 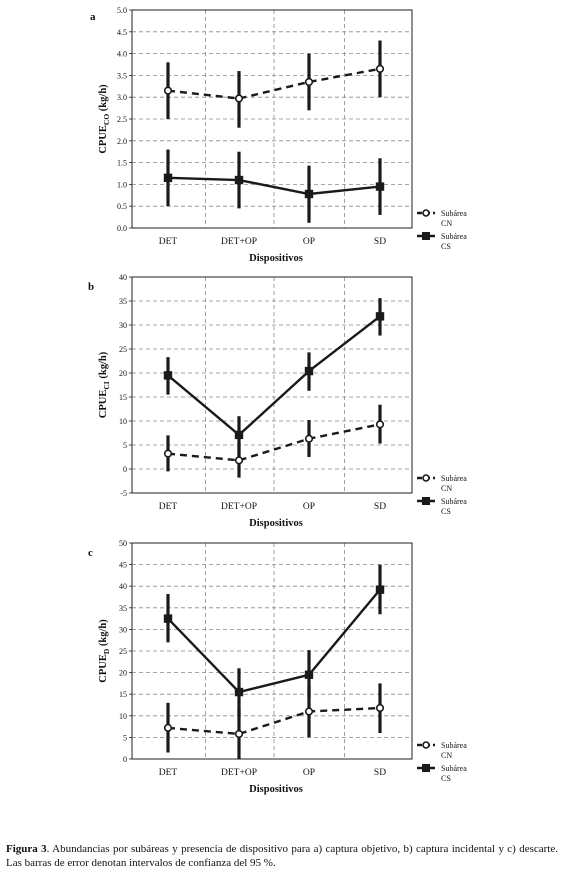 I want to click on y-tick-label: 0.0, so click(x=122, y=228).